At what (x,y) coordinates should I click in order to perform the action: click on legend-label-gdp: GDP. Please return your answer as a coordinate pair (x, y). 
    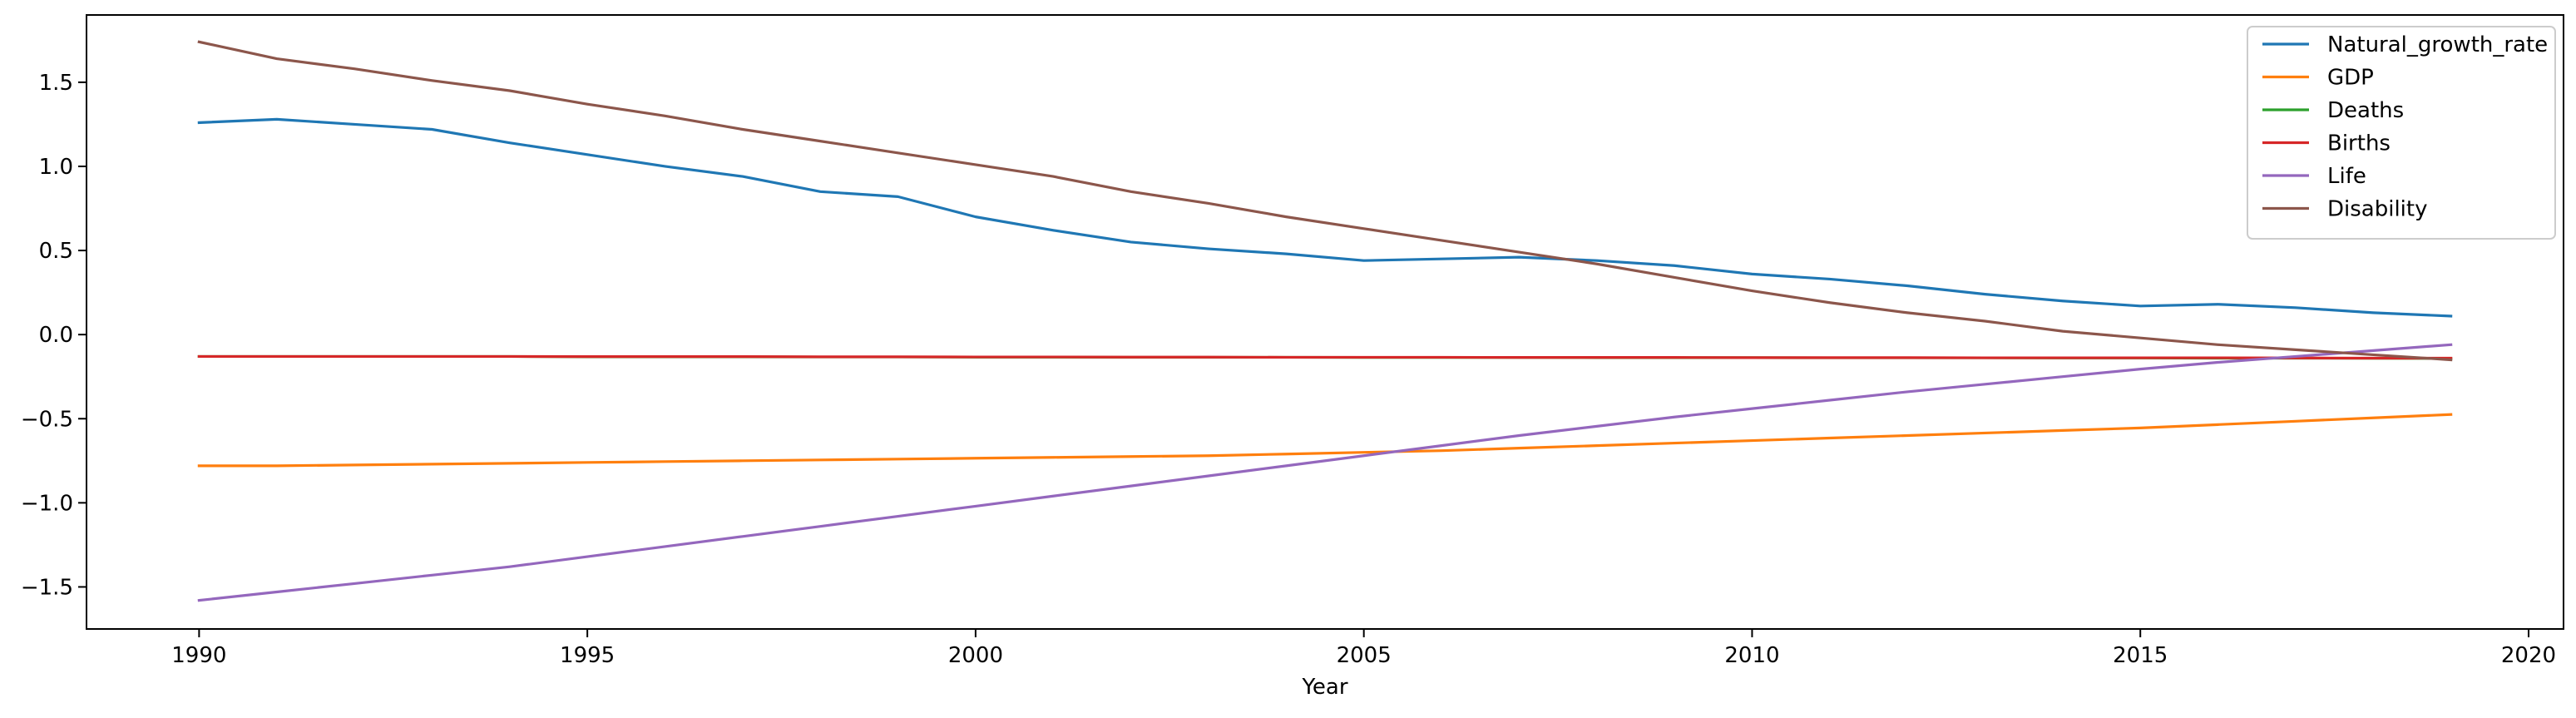
    Looking at the image, I should click on (2350, 78).